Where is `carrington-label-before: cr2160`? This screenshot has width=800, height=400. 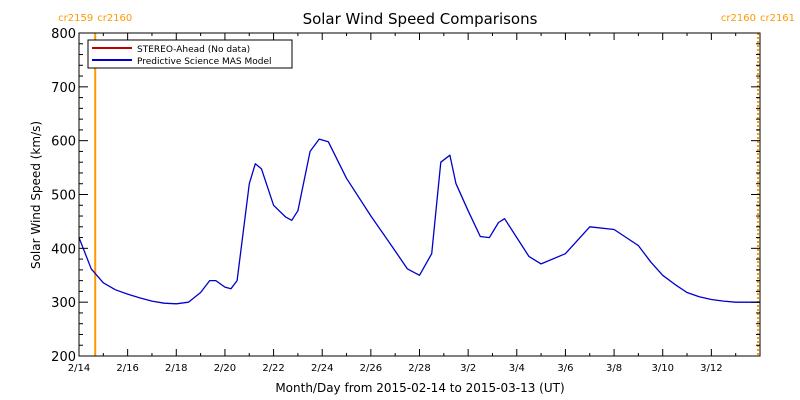 carrington-label-before: cr2160 is located at coordinates (738, 18).